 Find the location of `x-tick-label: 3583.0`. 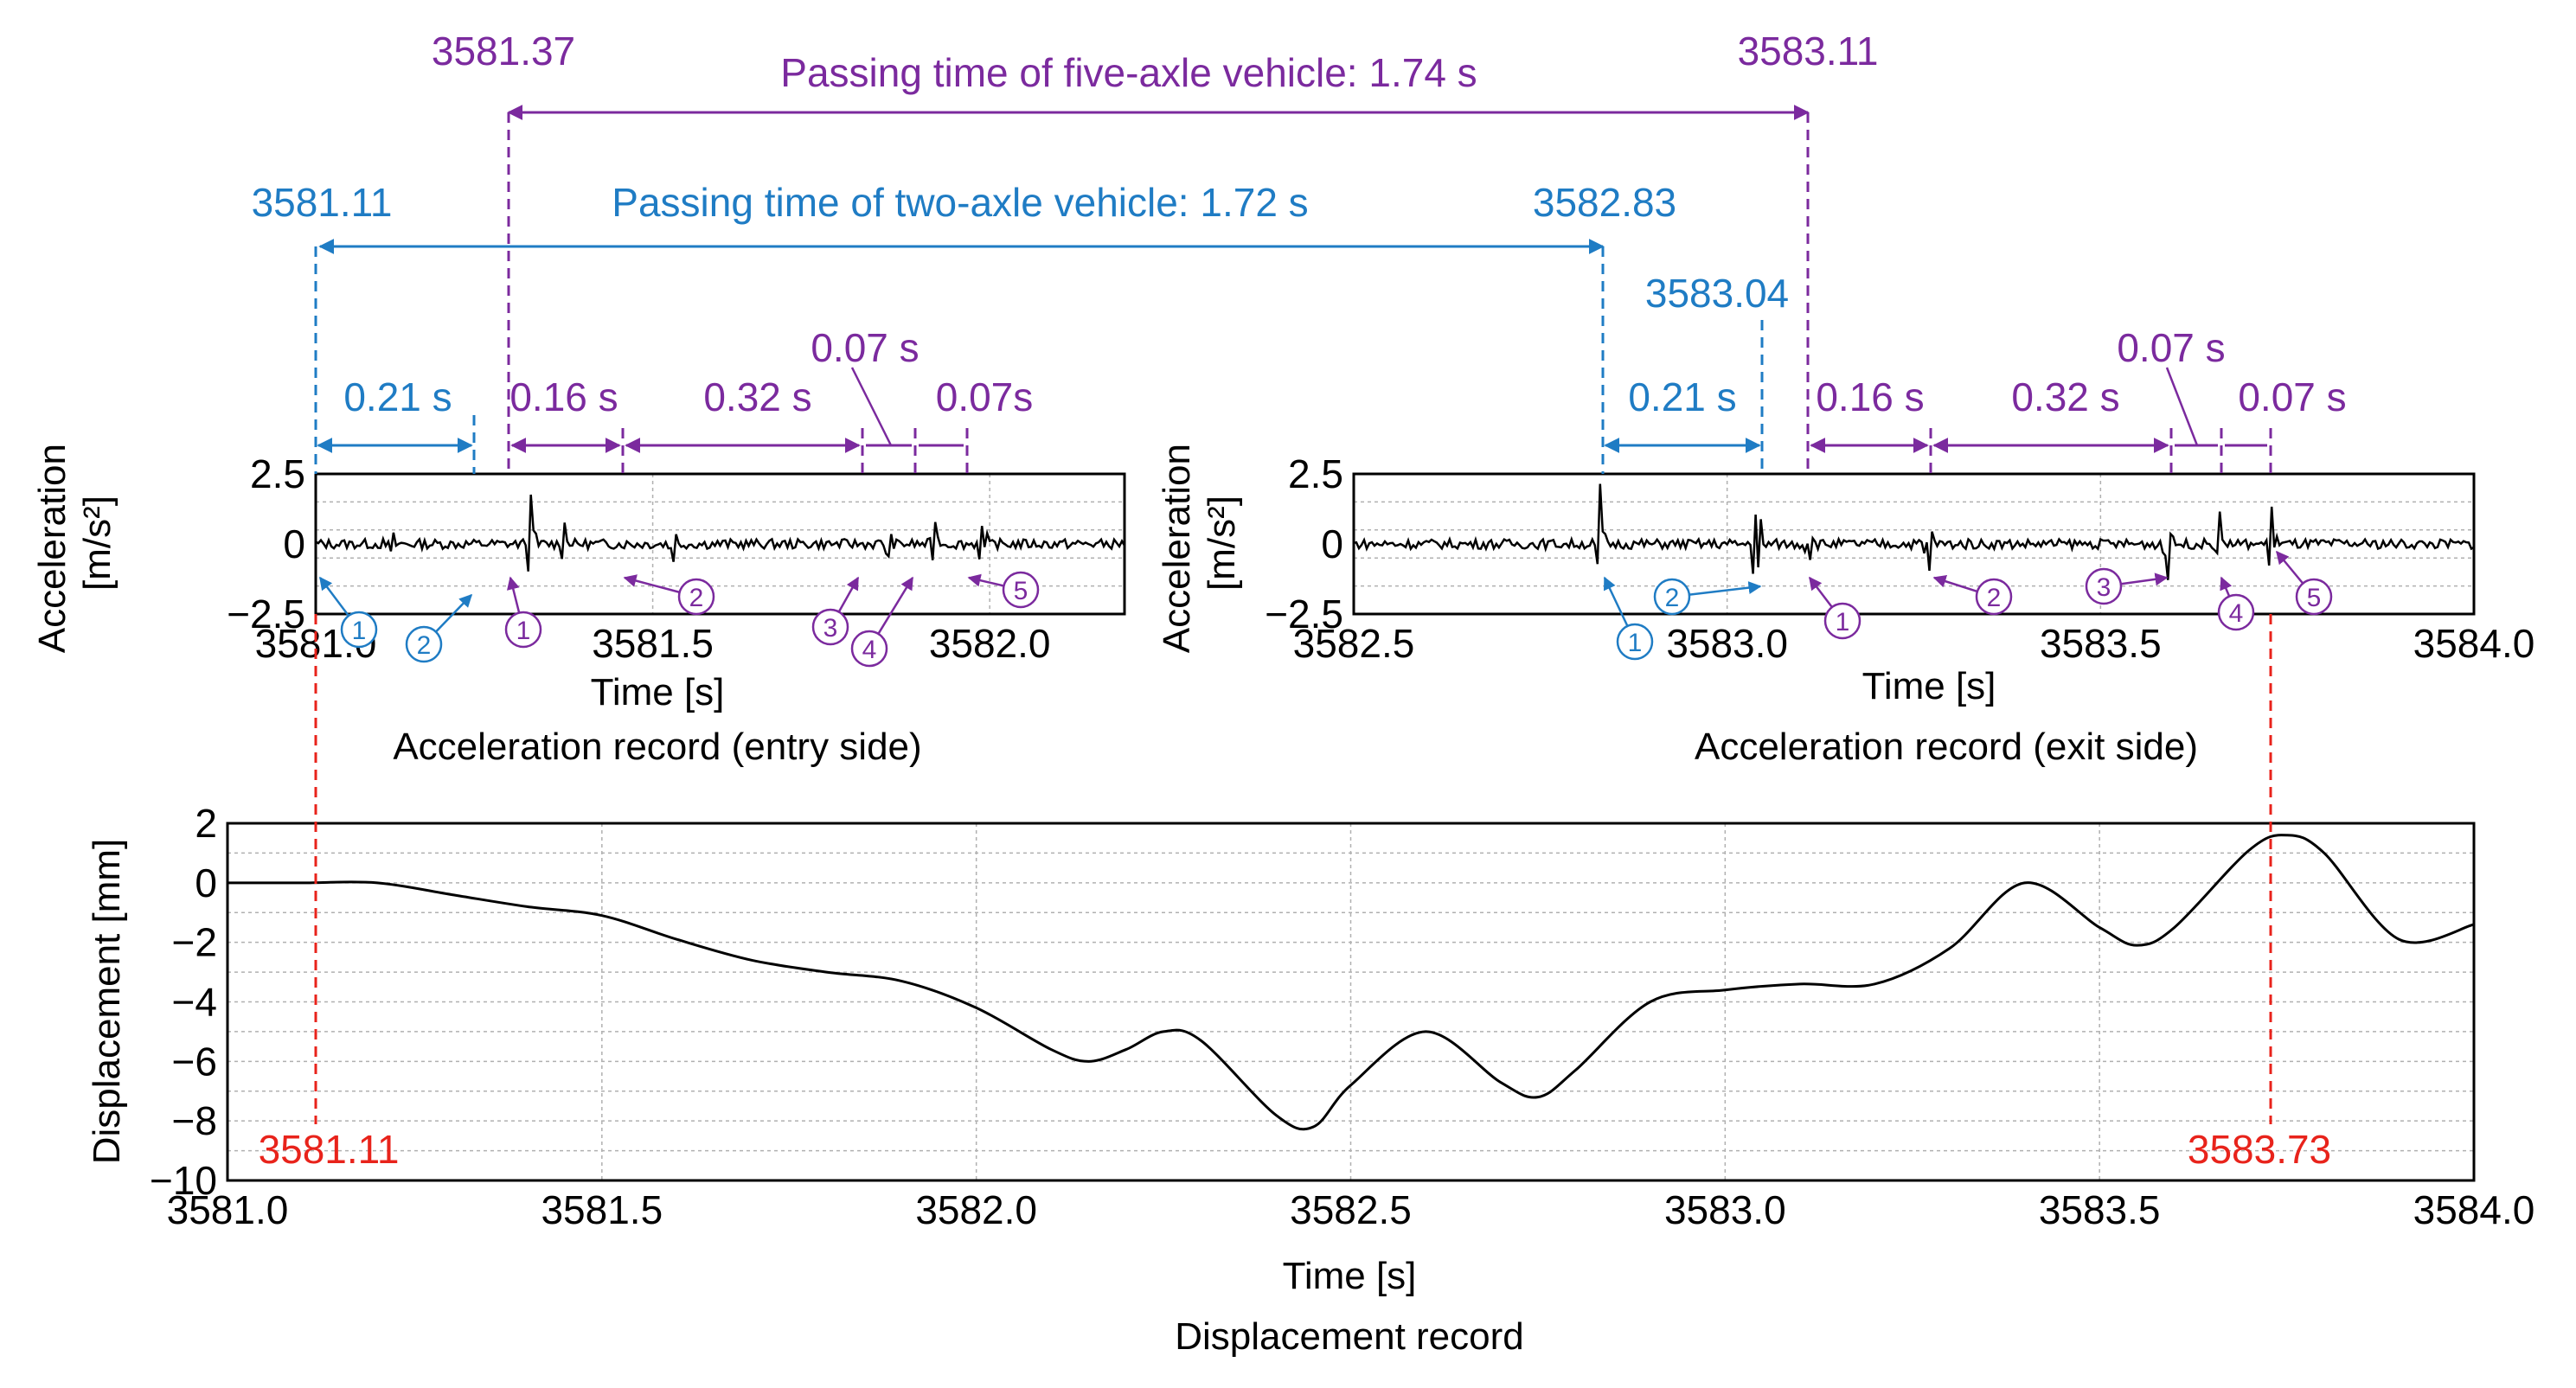

x-tick-label: 3583.0 is located at coordinates (1725, 1210).